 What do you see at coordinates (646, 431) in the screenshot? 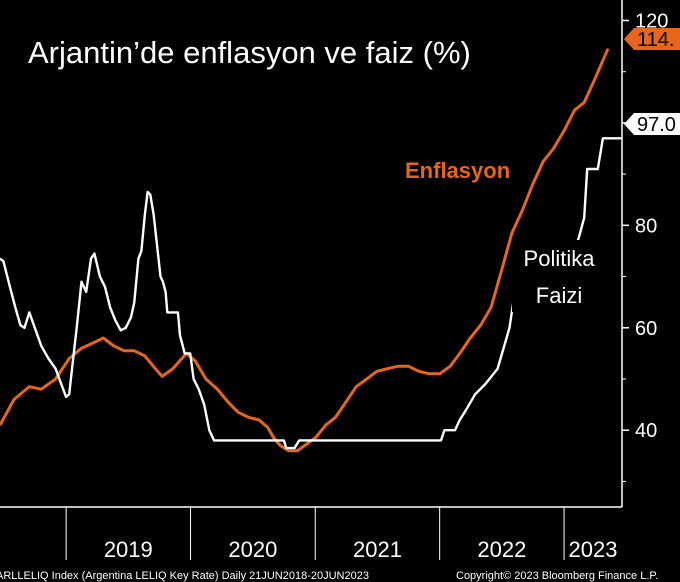
I see `y-tick-label-40: 40` at bounding box center [646, 431].